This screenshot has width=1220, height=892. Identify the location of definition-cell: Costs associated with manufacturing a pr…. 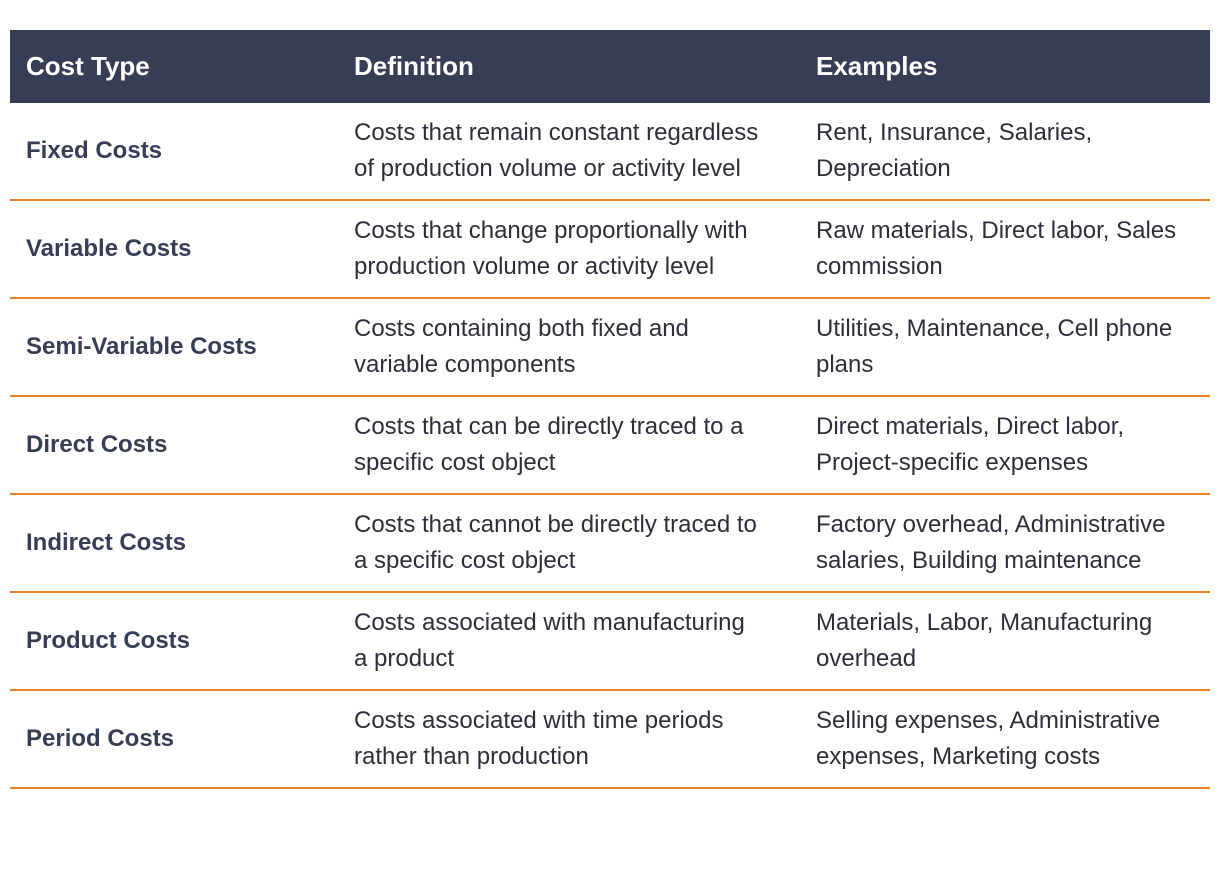
(569, 641).